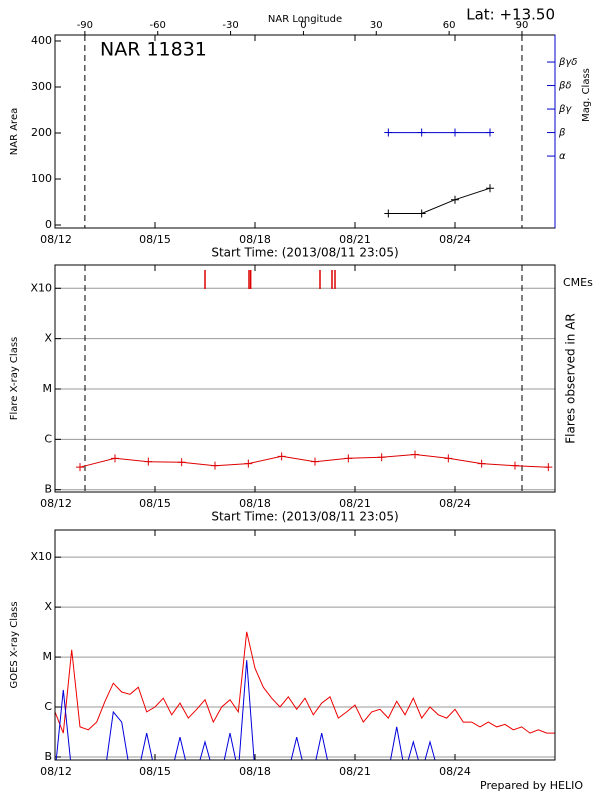 This screenshot has height=800, width=600. What do you see at coordinates (531, 785) in the screenshot?
I see `footer: Prepared by HELIO` at bounding box center [531, 785].